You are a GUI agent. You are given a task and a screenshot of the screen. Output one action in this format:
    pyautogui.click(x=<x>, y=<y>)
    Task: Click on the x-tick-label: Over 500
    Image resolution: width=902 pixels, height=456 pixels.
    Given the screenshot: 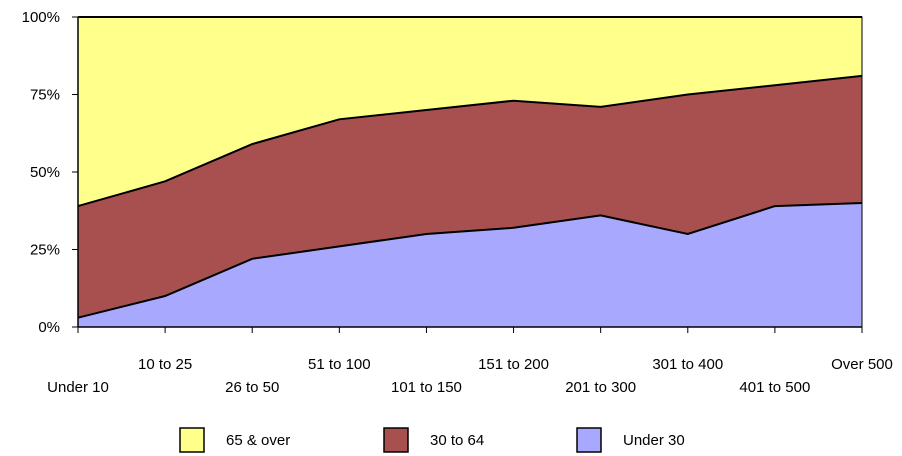 What is the action you would take?
    pyautogui.click(x=862, y=364)
    